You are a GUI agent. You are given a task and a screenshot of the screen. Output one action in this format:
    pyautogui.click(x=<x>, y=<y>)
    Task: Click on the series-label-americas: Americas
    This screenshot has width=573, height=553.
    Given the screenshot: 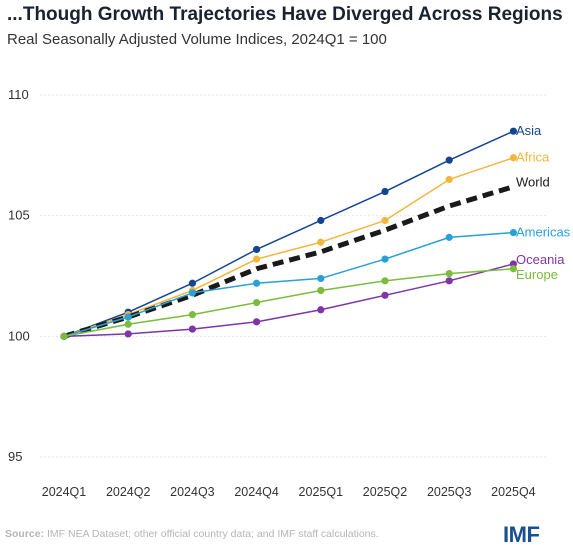 What is the action you would take?
    pyautogui.click(x=543, y=232)
    